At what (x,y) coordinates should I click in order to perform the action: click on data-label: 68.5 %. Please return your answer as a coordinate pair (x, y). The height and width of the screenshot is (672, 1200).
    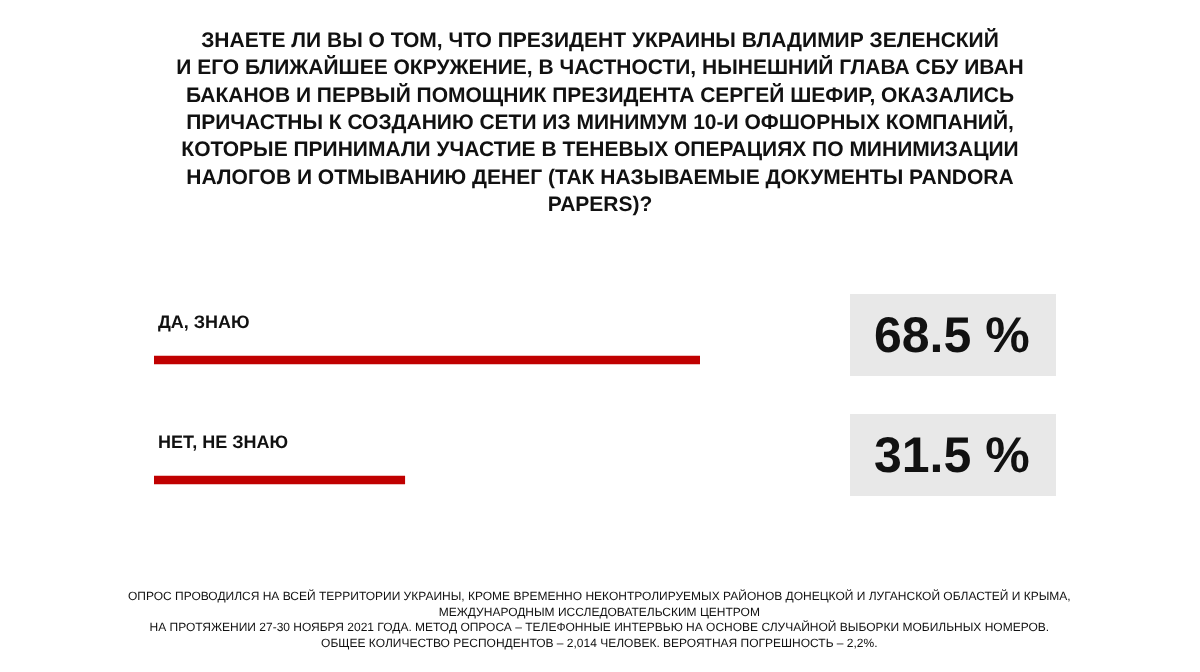
    Looking at the image, I should click on (952, 336).